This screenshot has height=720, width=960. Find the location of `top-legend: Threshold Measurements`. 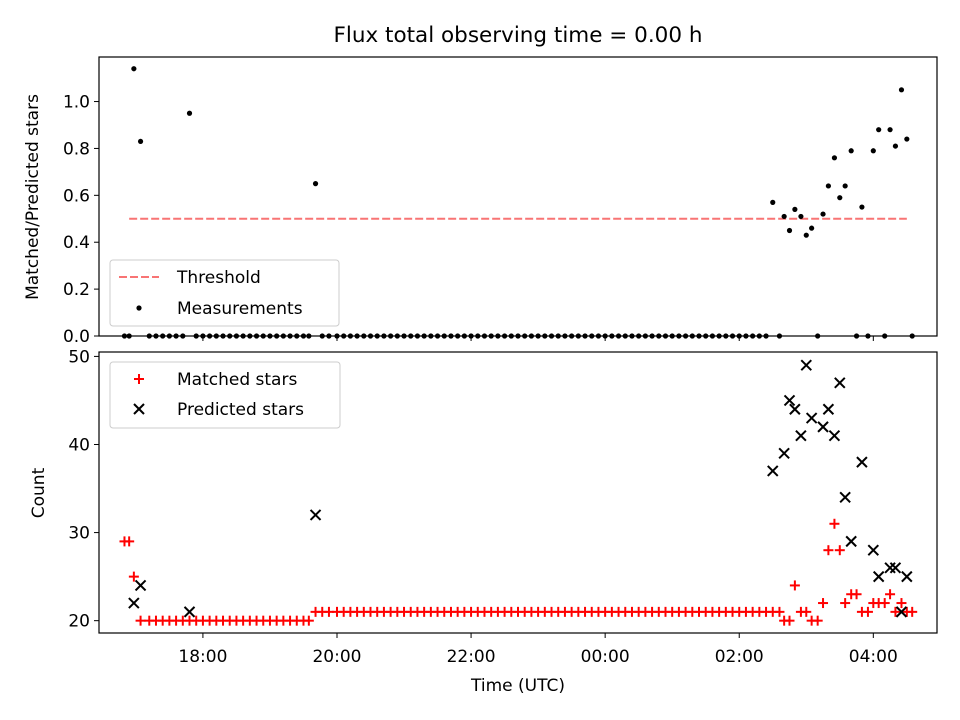

top-legend: Threshold Measurements is located at coordinates (224, 293).